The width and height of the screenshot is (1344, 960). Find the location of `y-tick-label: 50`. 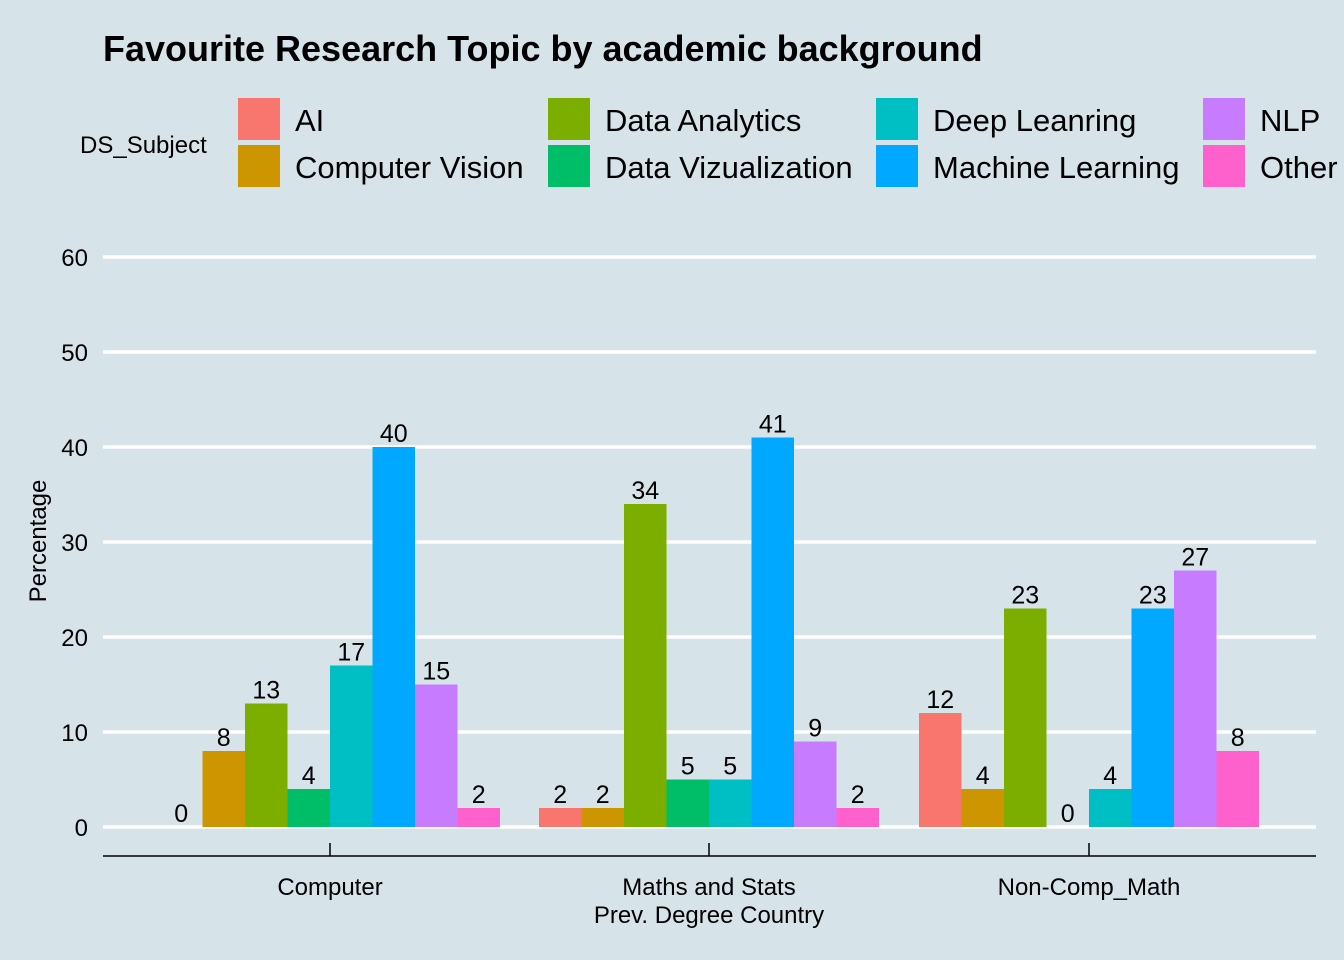

y-tick-label: 50 is located at coordinates (74, 353).